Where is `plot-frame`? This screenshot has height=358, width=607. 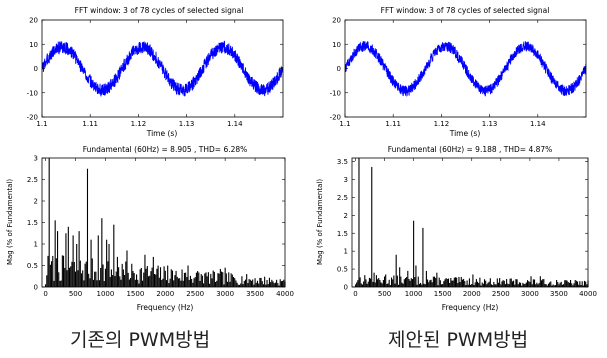
plot-frame is located at coordinates (163, 222).